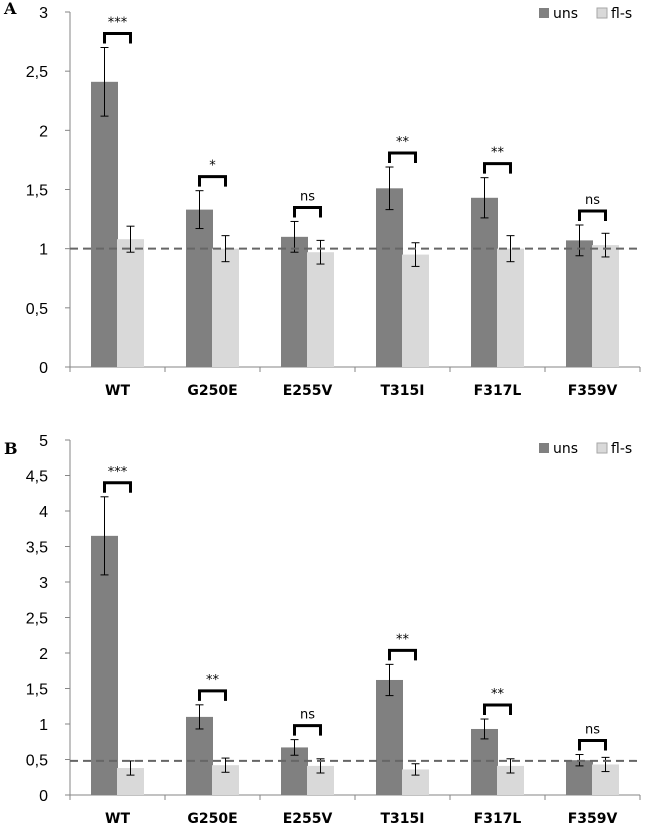 The width and height of the screenshot is (650, 826). Describe the element at coordinates (212, 166) in the screenshot. I see `significance-label: *` at that location.